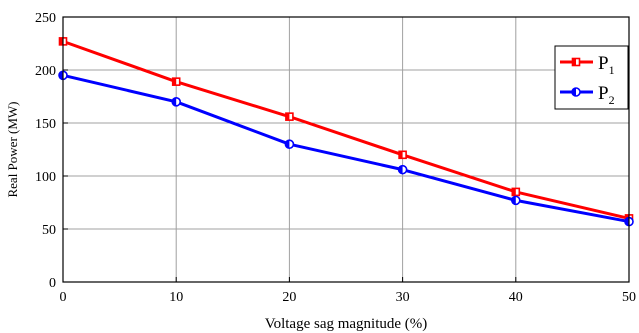 The width and height of the screenshot is (639, 333). Describe the element at coordinates (606, 95) in the screenshot. I see `legend-label: P2` at that location.